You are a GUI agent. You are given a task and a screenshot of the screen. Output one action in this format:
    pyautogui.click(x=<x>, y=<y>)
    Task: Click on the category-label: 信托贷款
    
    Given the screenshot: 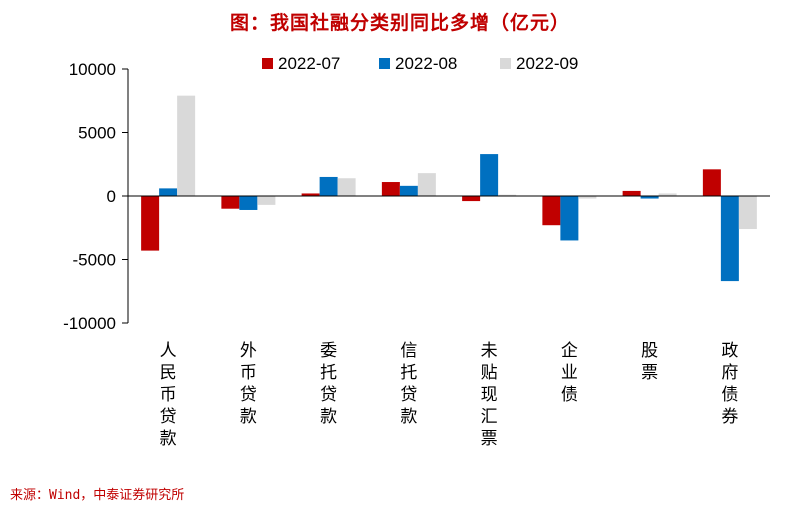 What is the action you would take?
    pyautogui.click(x=408, y=384)
    